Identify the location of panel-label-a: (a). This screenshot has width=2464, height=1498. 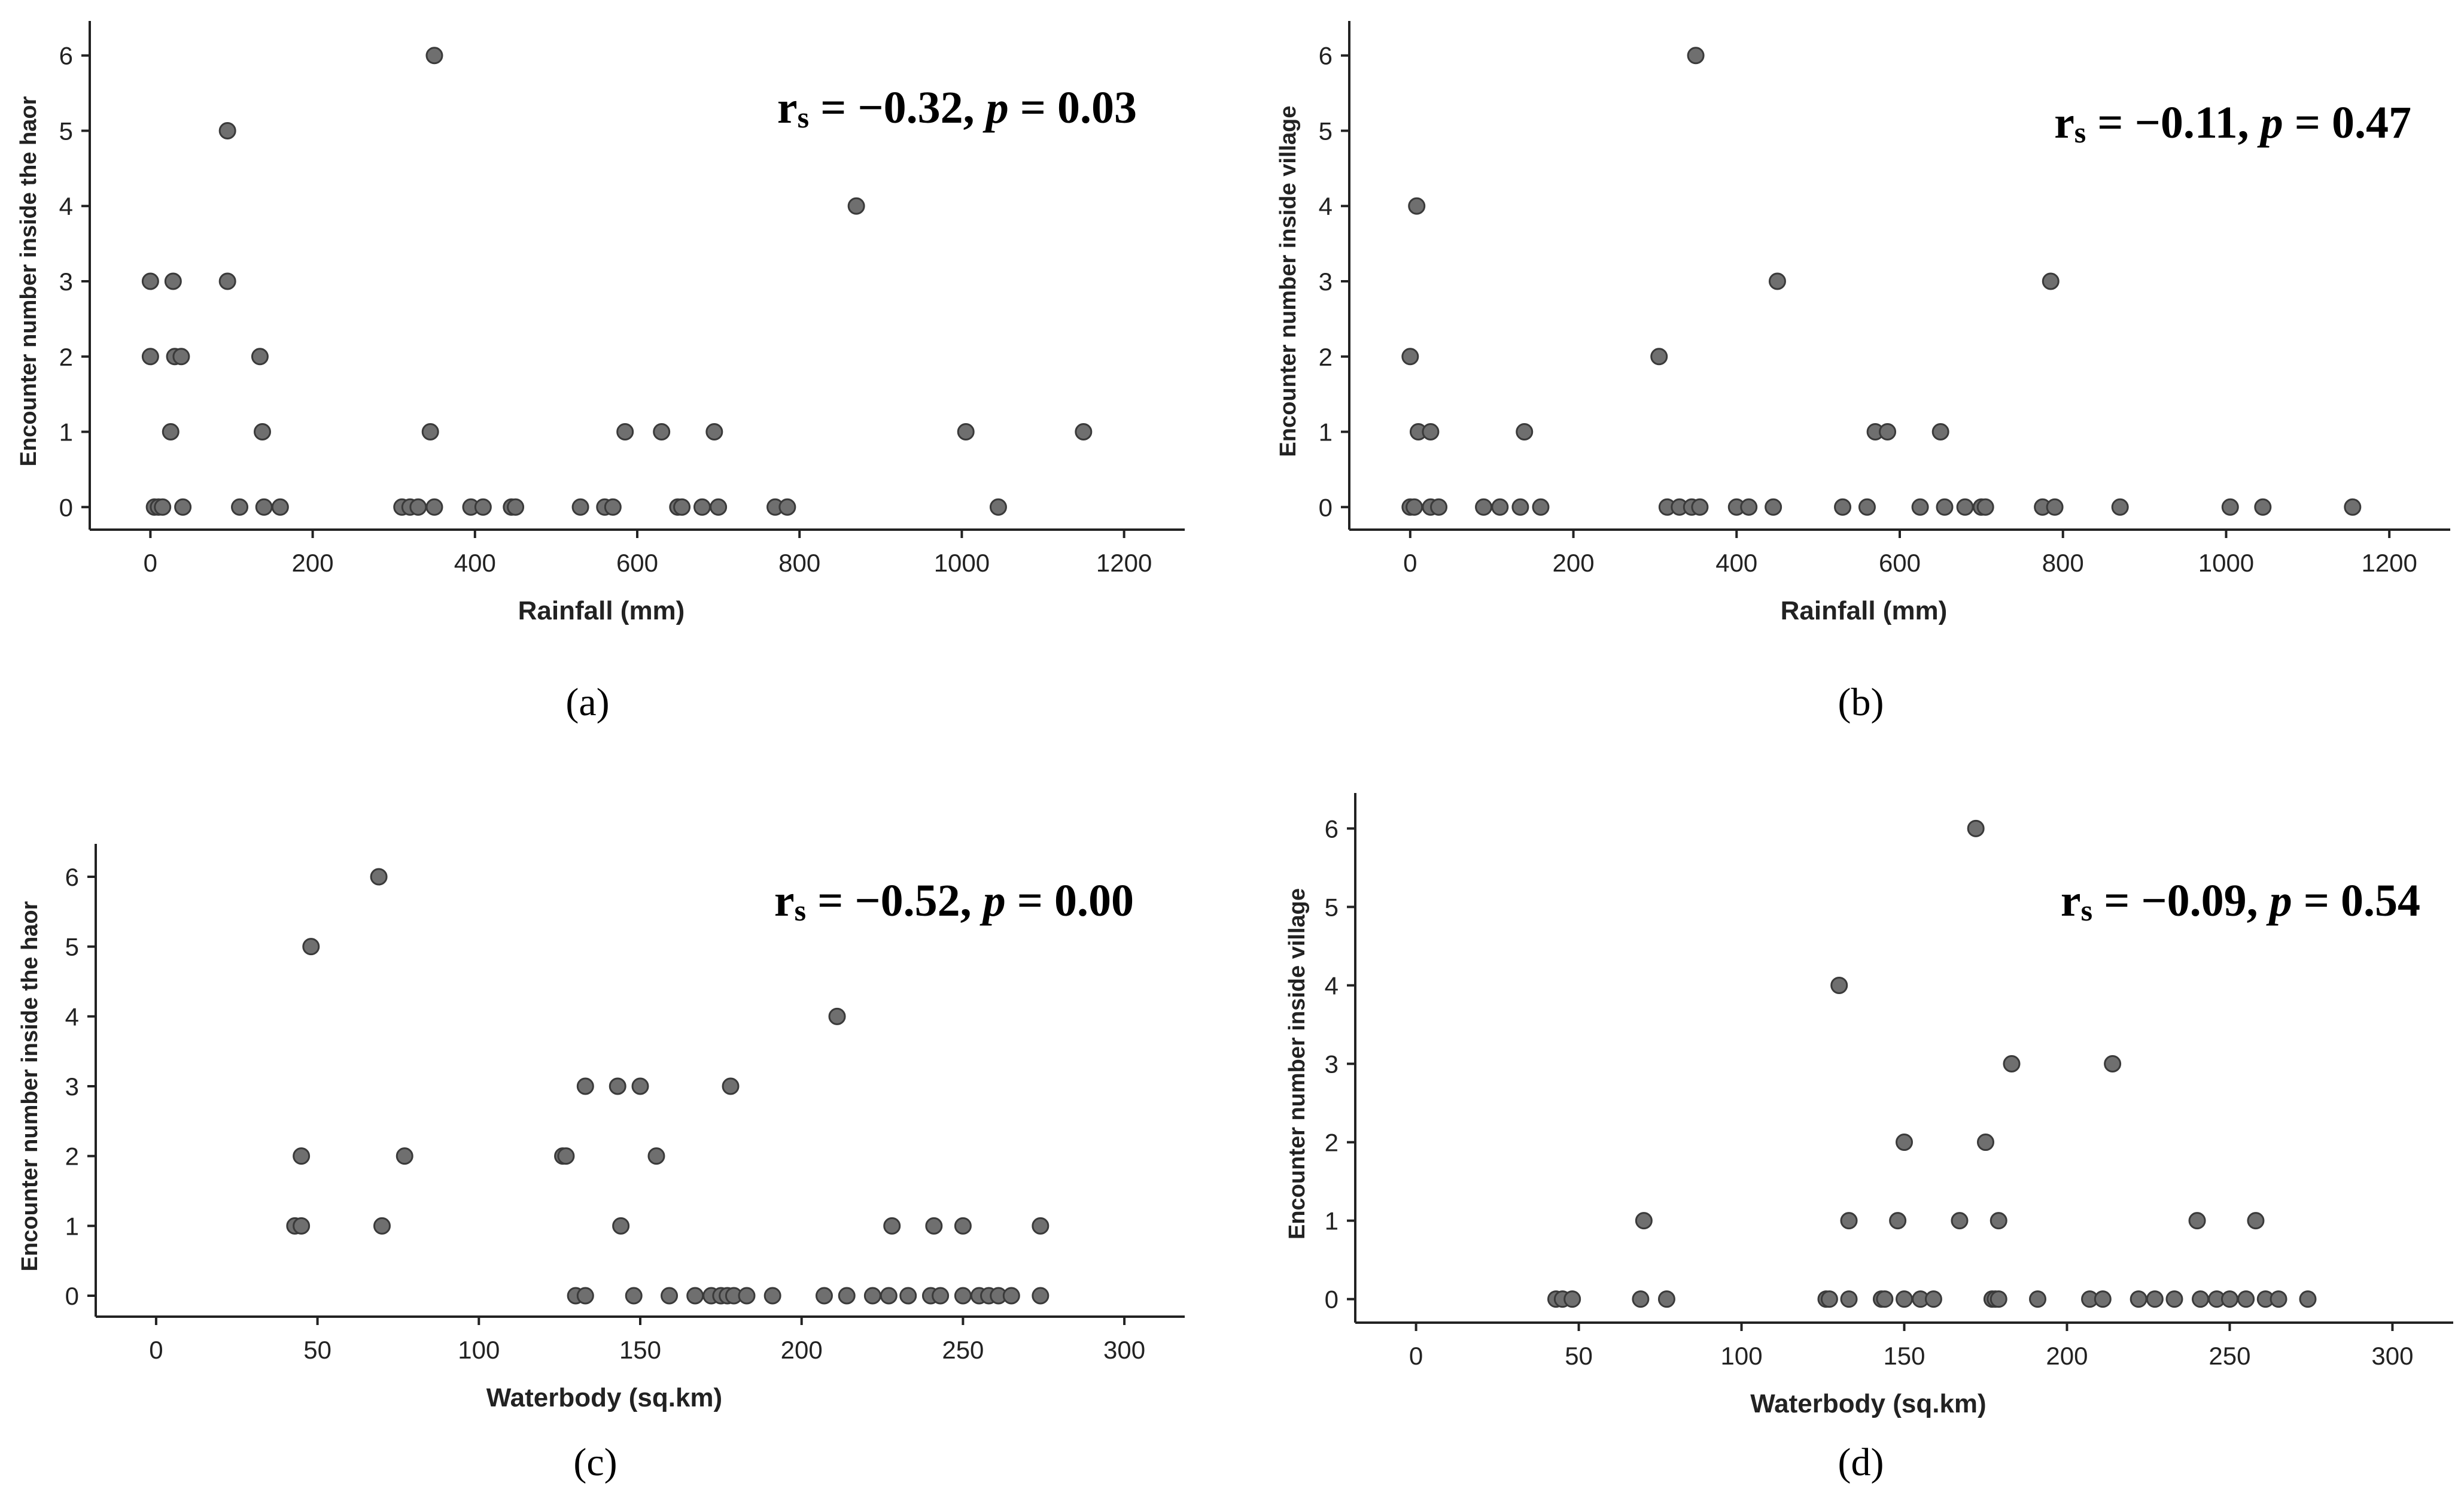
(587, 702).